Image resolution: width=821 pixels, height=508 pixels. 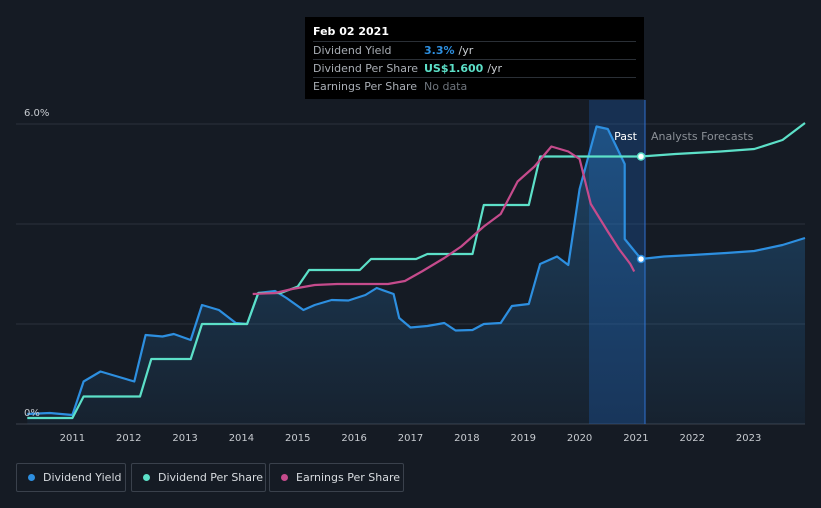 I want to click on tooltip-value: 3.3%, so click(x=439, y=50).